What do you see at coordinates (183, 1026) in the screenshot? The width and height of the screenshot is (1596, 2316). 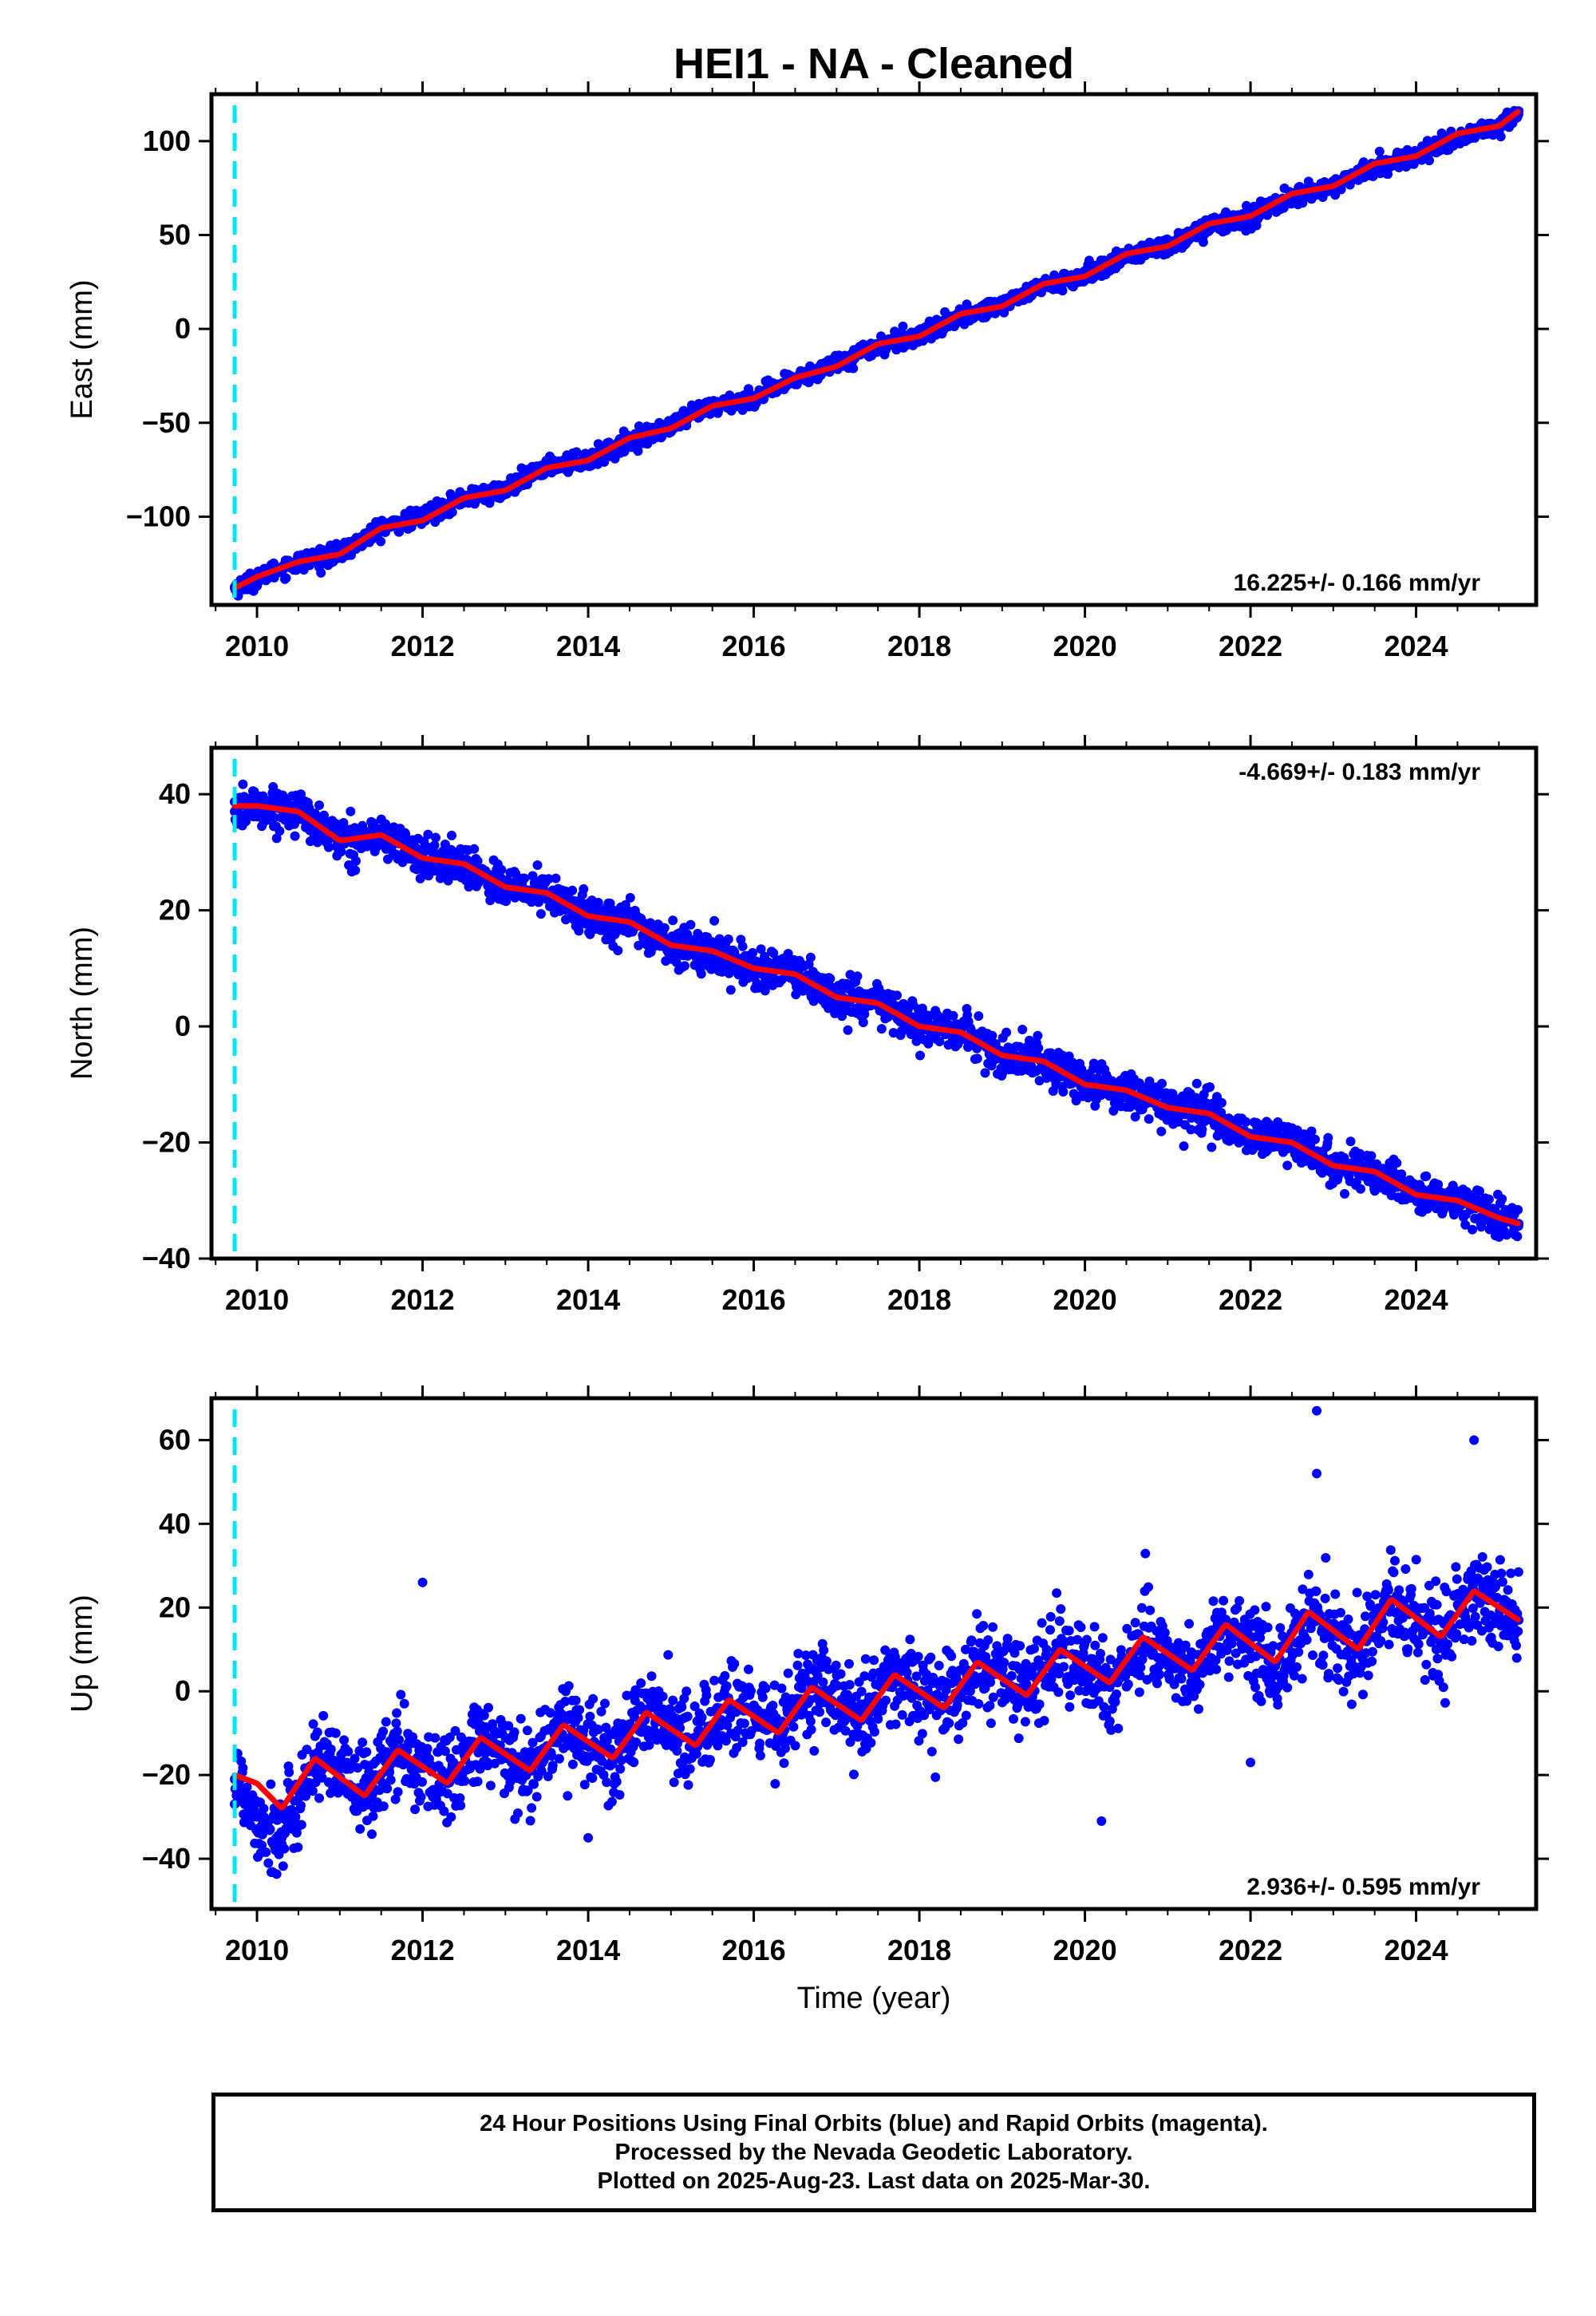 I see `y-tick-label: 0` at bounding box center [183, 1026].